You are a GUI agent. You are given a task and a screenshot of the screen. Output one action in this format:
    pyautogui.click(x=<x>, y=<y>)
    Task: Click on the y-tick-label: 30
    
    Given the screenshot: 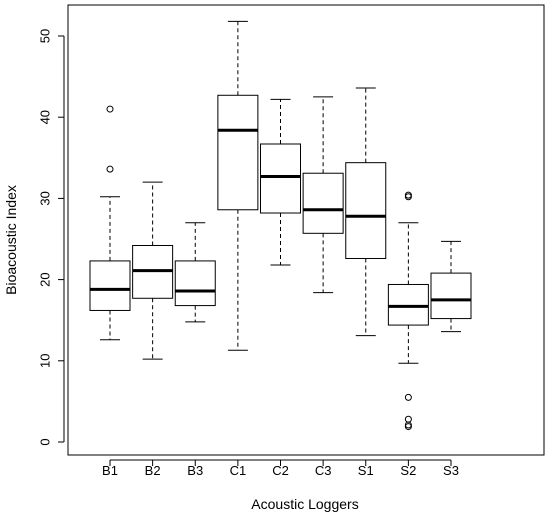 What is the action you would take?
    pyautogui.click(x=45, y=198)
    